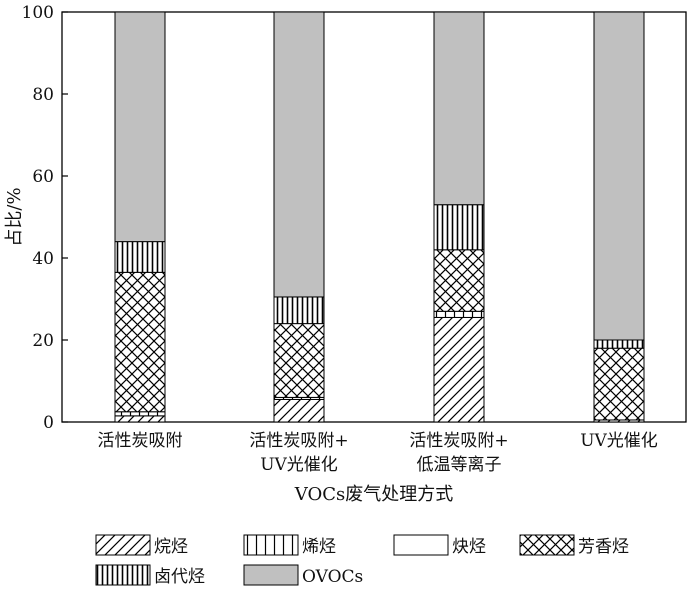 This screenshot has width=700, height=594. I want to click on legend-item: 卤代烃, so click(150, 575).